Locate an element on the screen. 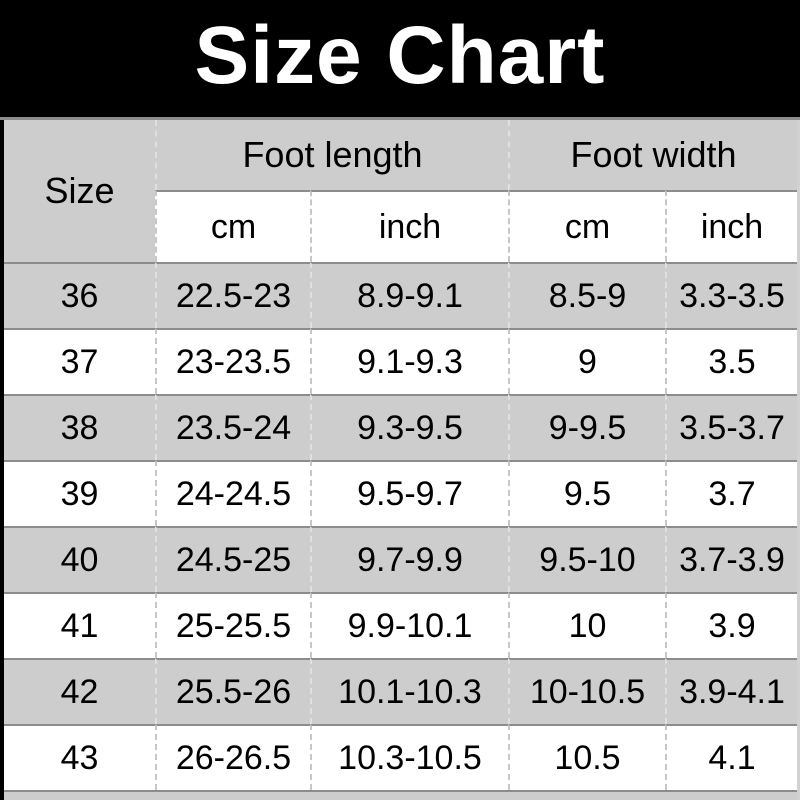 The image size is (800, 800). foot-length-cm-cell: 26-26.5 is located at coordinates (232, 757).